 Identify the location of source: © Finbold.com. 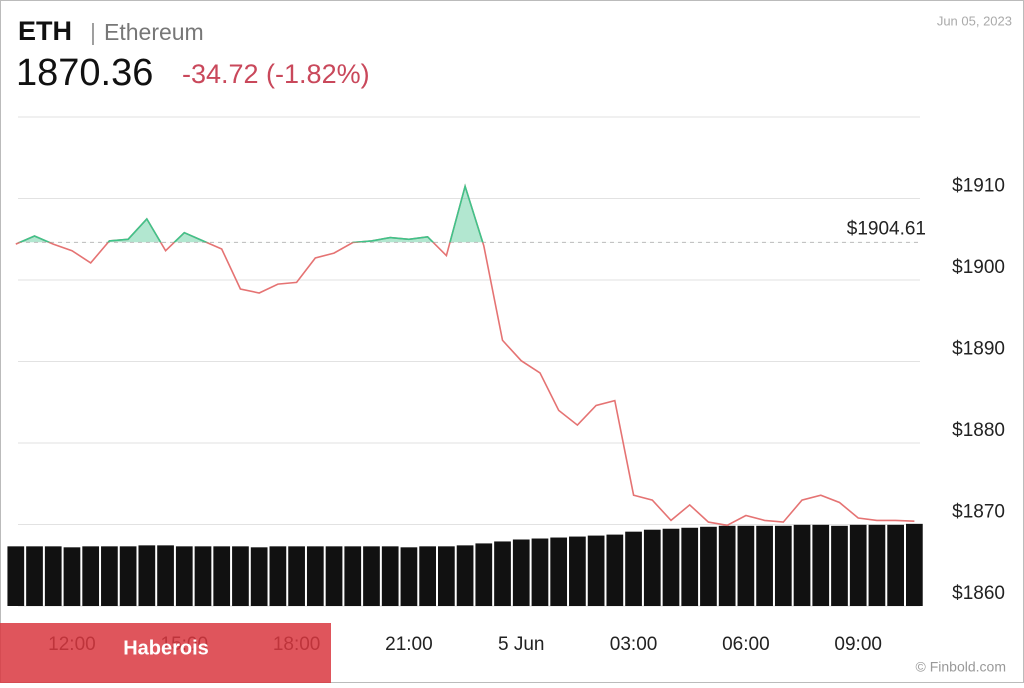
(961, 667).